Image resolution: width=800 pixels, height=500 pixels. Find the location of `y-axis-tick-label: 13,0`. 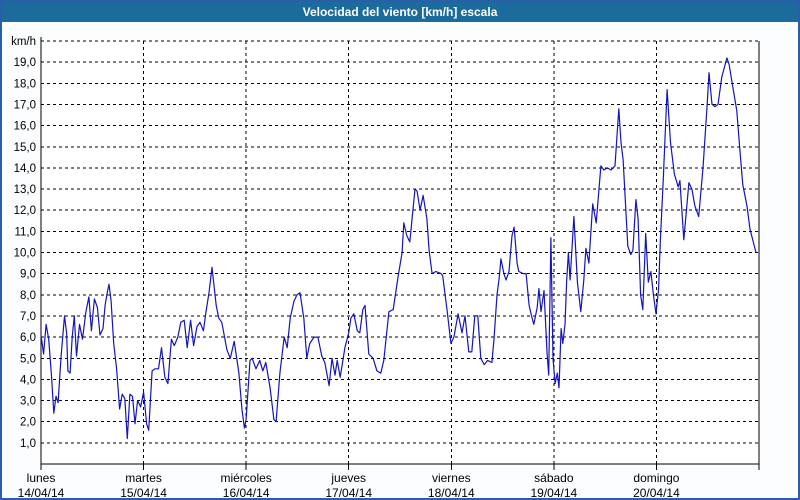

y-axis-tick-label: 13,0 is located at coordinates (25, 190).